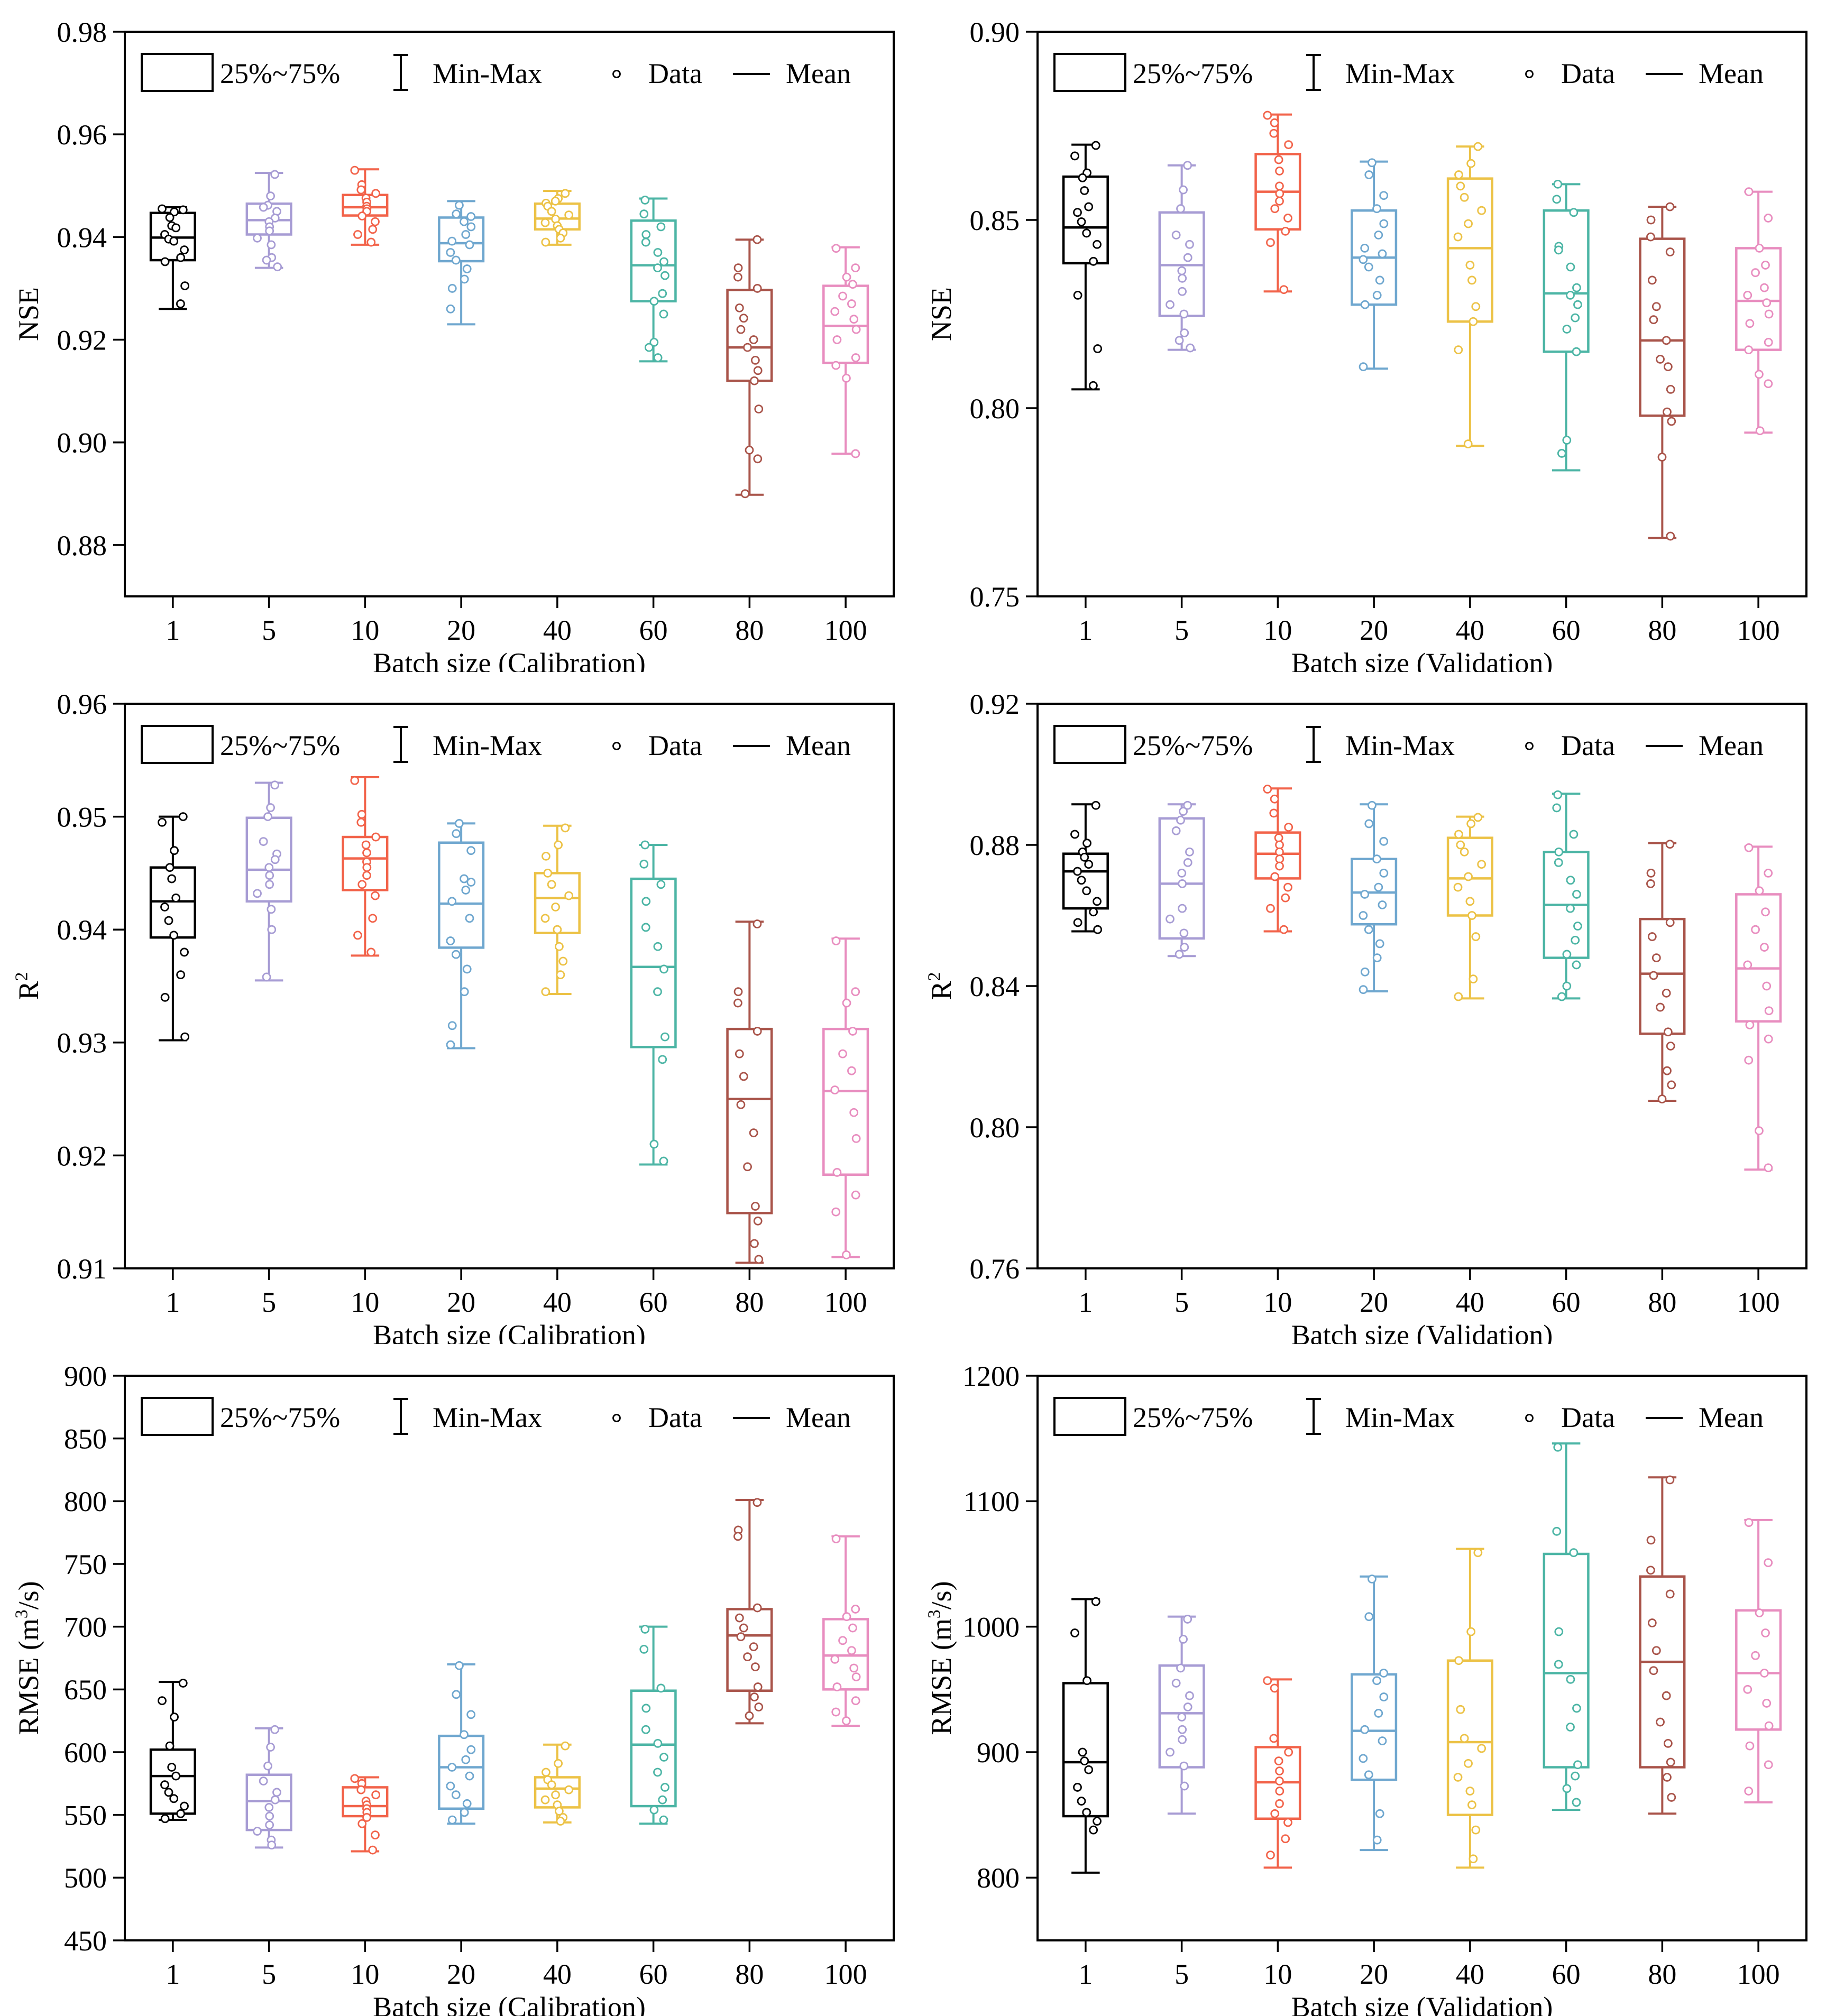 This screenshot has height=2016, width=1826. Describe the element at coordinates (653, 1302) in the screenshot. I see `x-tick-label: 60` at that location.